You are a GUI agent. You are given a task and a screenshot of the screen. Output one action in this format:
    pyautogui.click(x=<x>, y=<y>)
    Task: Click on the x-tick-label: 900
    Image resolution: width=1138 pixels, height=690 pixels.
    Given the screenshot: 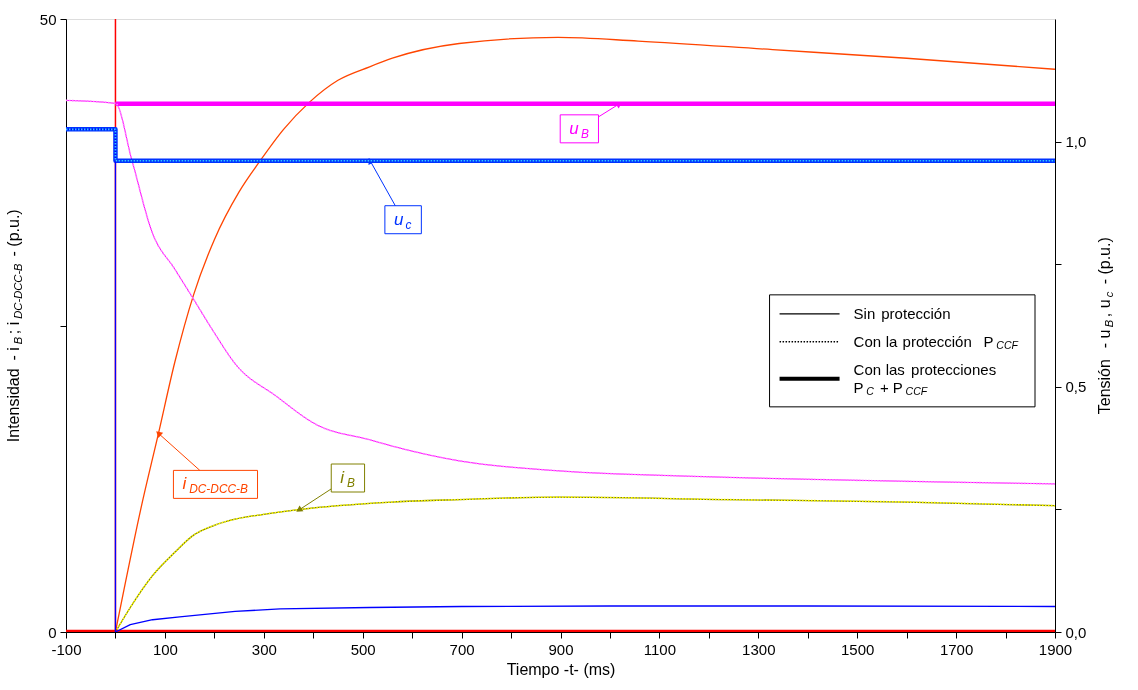 What is the action you would take?
    pyautogui.click(x=561, y=649)
    